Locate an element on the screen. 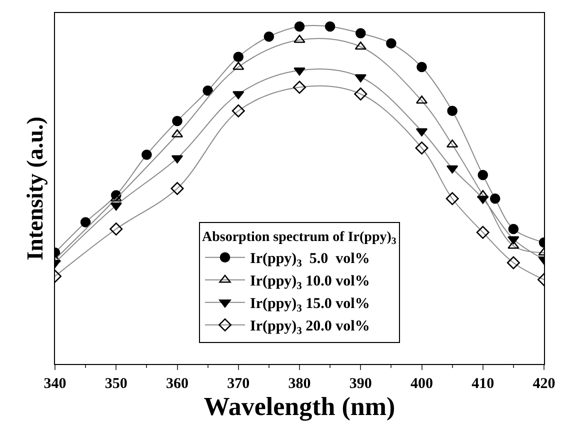 This screenshot has height=426, width=567. x-tick-label: 340 is located at coordinates (55, 384).